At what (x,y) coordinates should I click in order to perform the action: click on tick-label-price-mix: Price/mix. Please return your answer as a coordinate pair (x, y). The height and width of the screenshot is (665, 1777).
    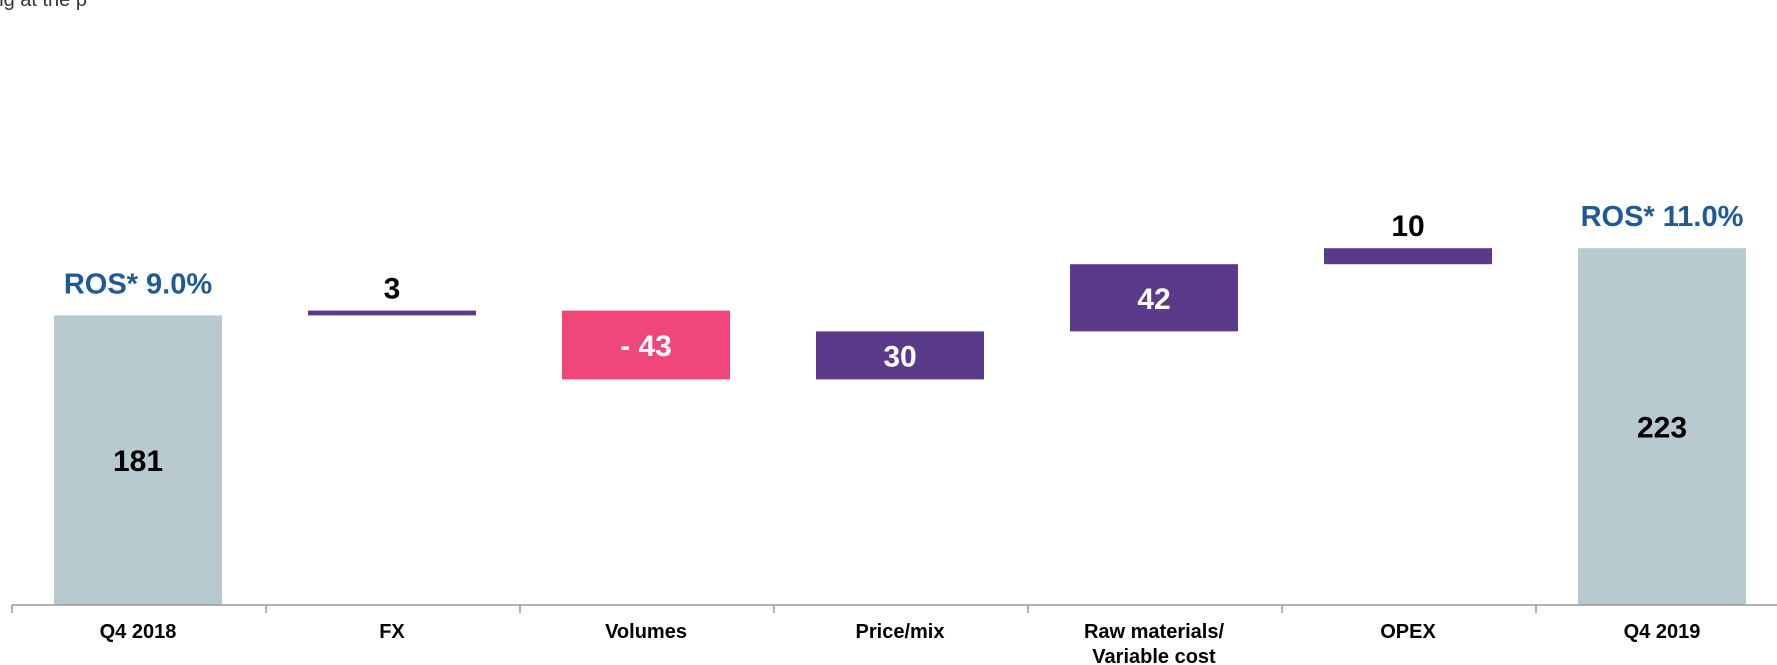
    Looking at the image, I should click on (900, 632).